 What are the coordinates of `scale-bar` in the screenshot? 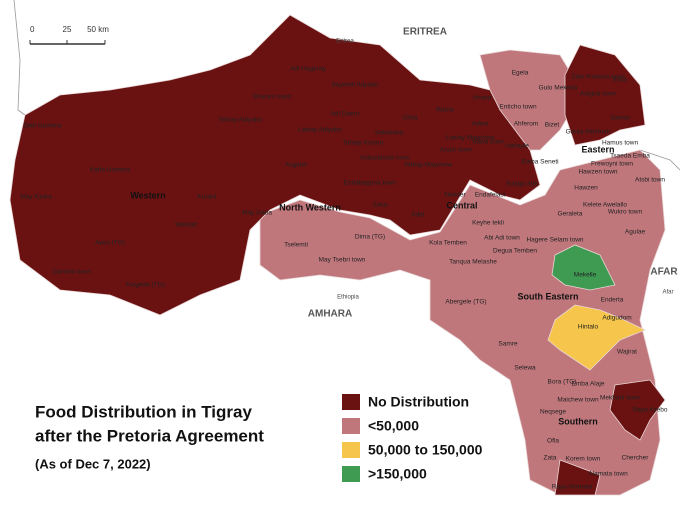 It's located at (67, 42).